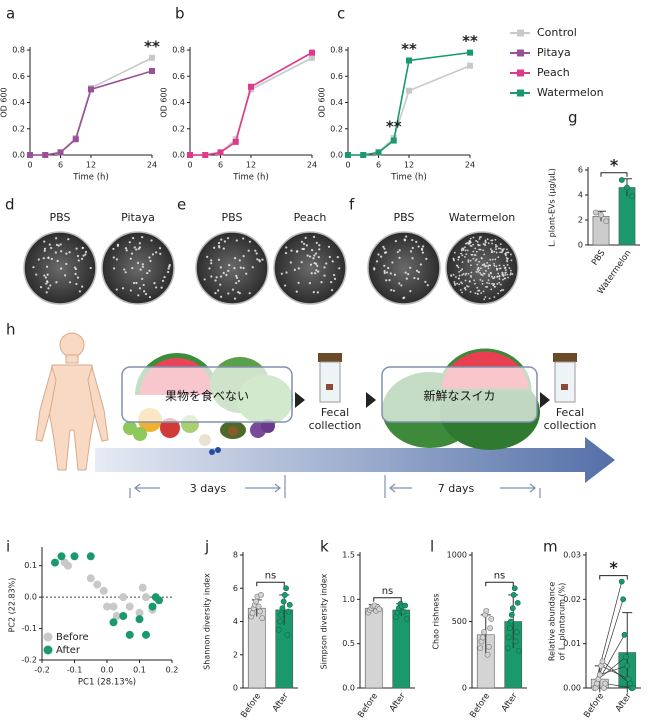 The width and height of the screenshot is (650, 727). I want to click on y-tick-label: -0.1, so click(29, 628).